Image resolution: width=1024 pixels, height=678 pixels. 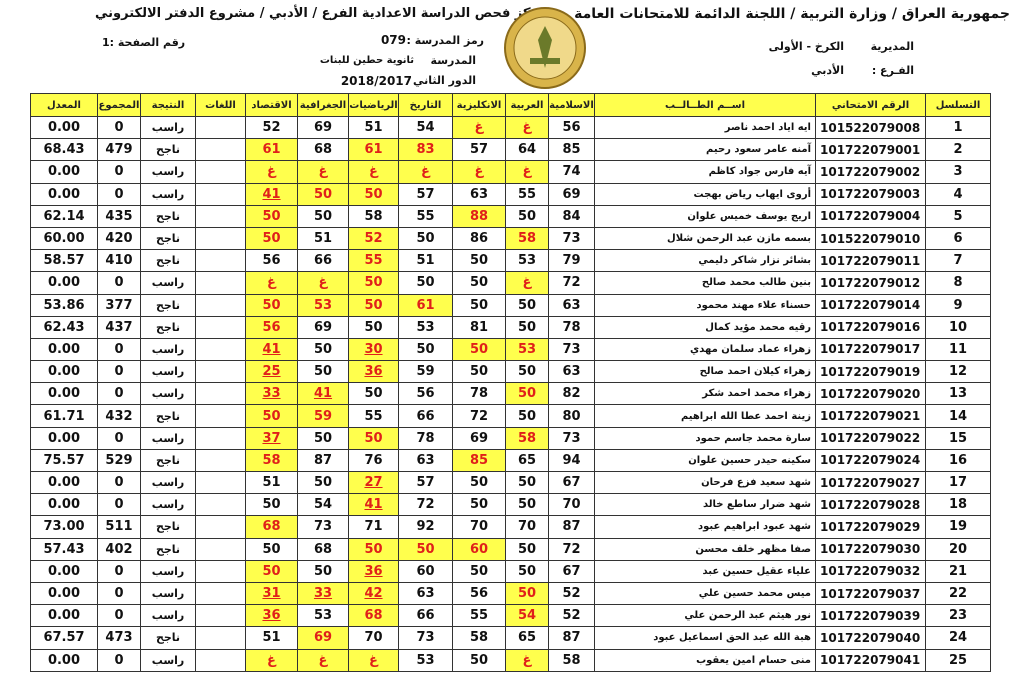 I want to click on table-cell: 101722079014, so click(x=870, y=305).